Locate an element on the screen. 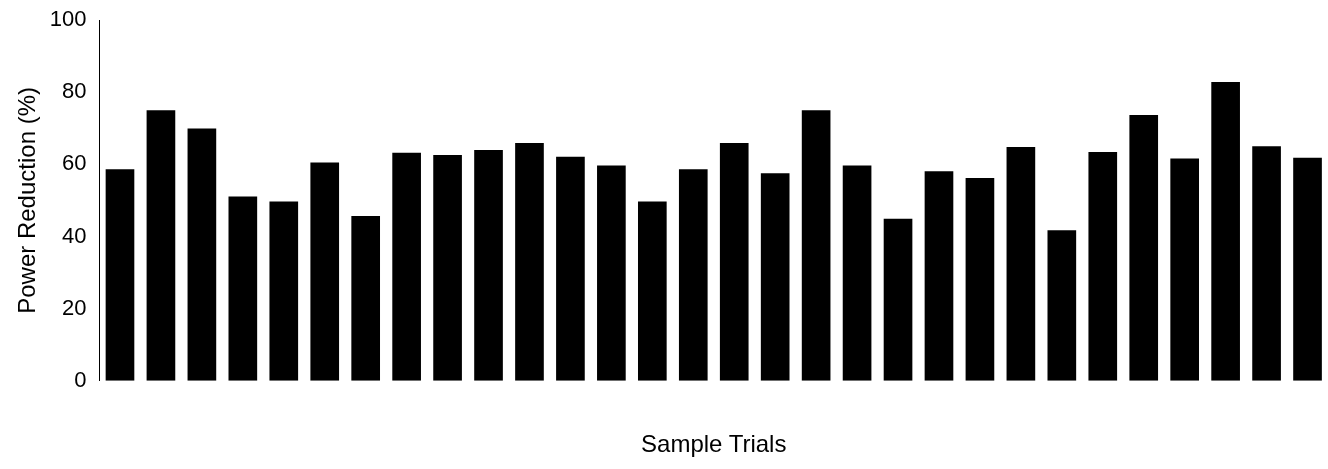  y-tick-label: 40 is located at coordinates (74, 235).